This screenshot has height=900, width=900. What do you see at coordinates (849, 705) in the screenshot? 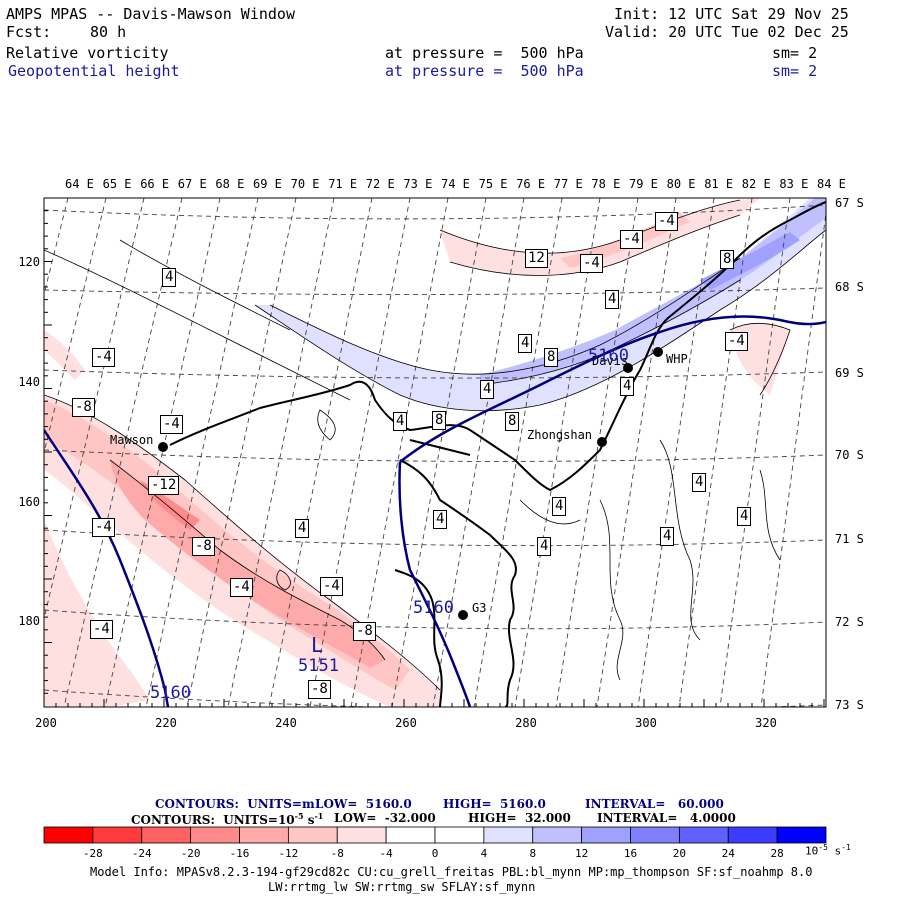
I see `lat-label: 73 S` at bounding box center [849, 705].